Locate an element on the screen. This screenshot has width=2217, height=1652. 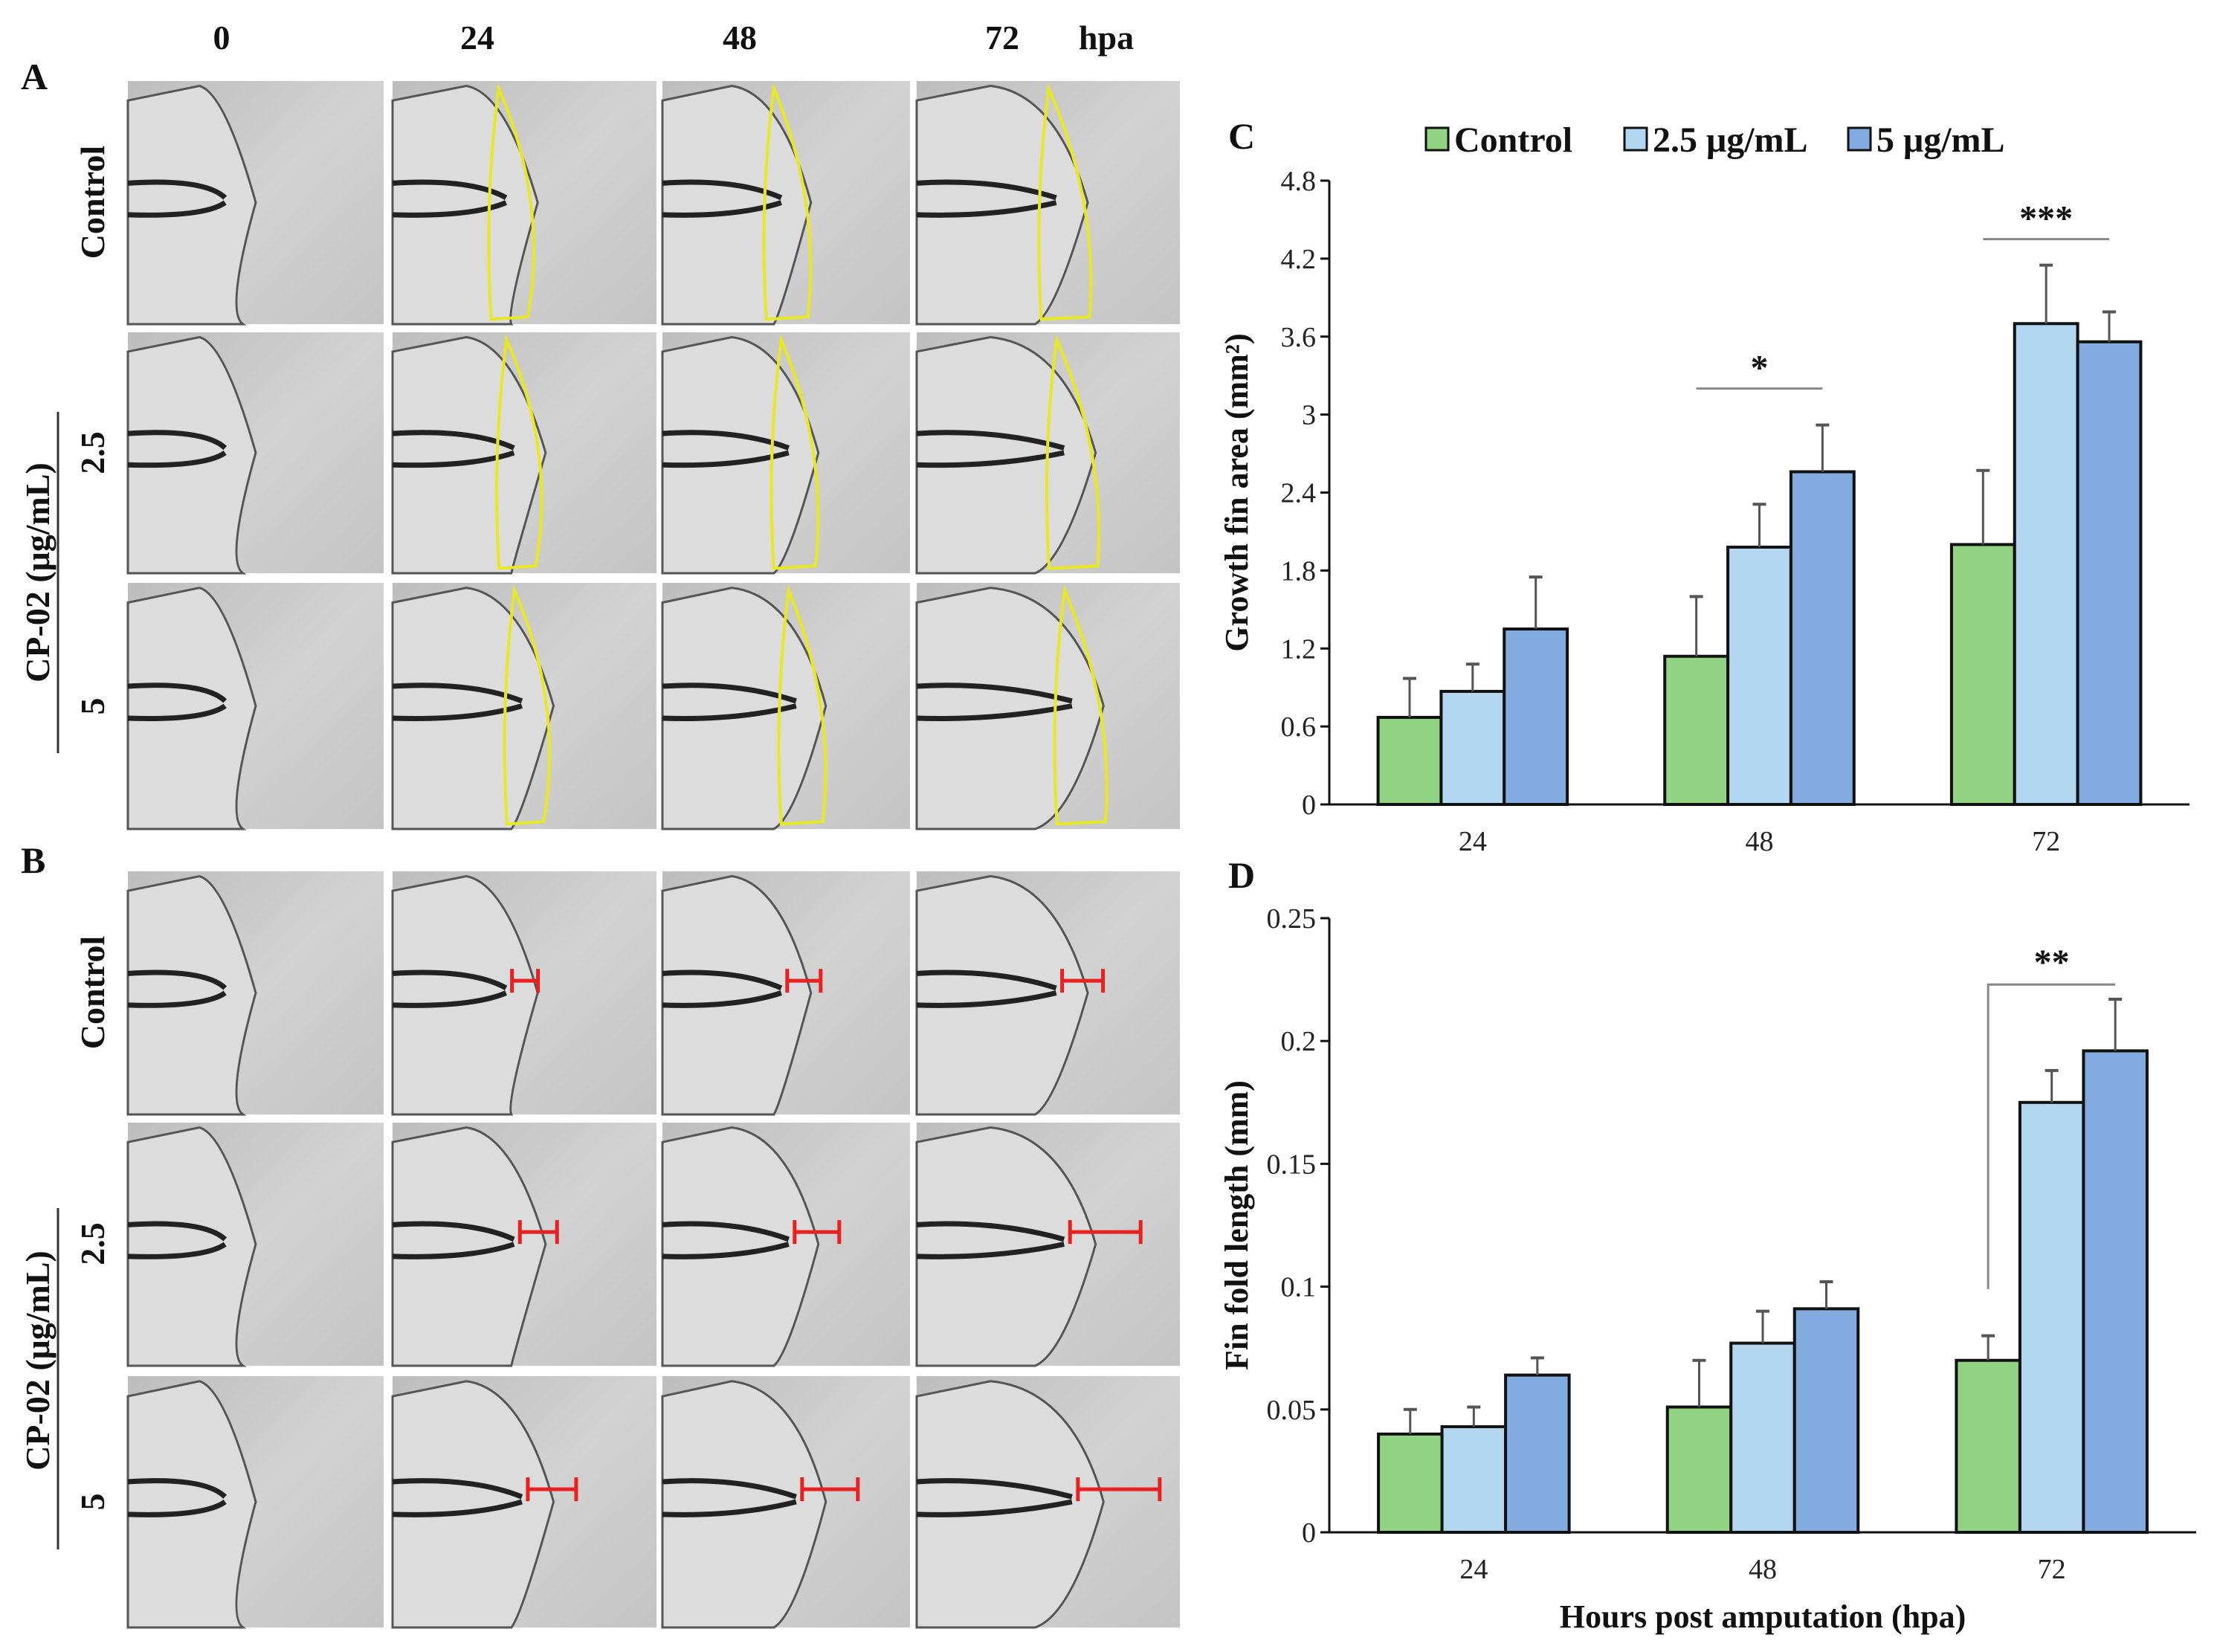
y-tick-label: 1.2 is located at coordinates (1299, 649).